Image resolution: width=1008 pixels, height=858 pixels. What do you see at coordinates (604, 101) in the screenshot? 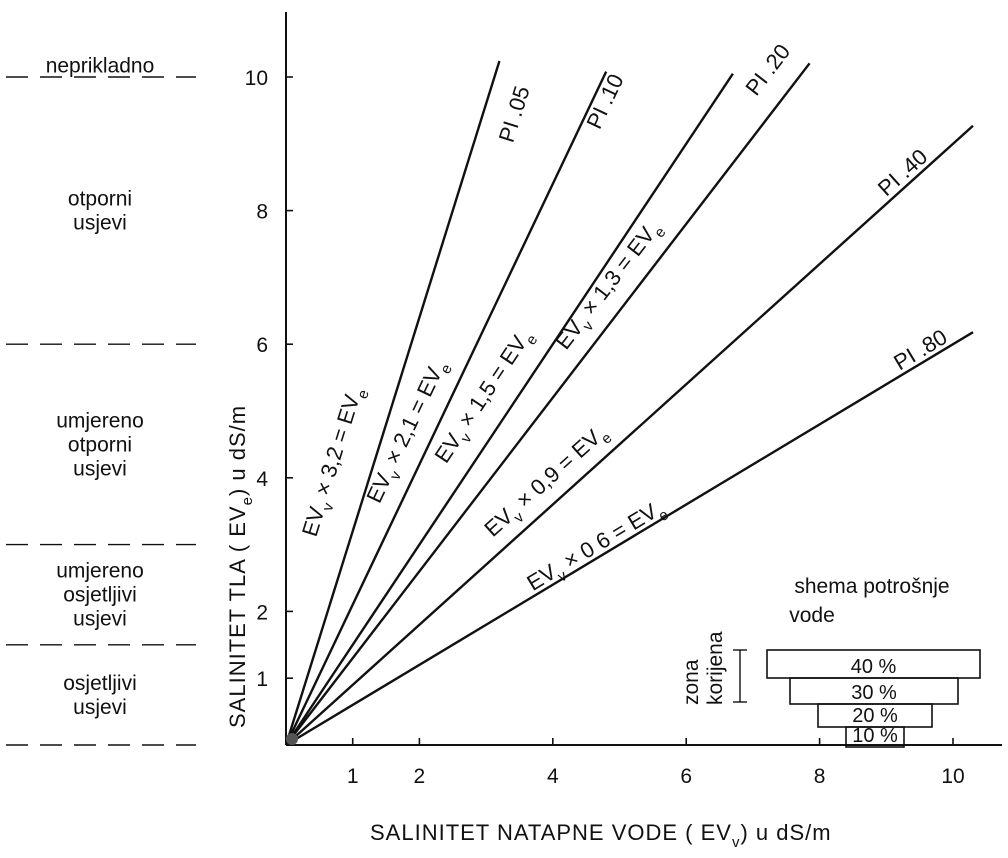
I see `pi-label: PI .10` at bounding box center [604, 101].